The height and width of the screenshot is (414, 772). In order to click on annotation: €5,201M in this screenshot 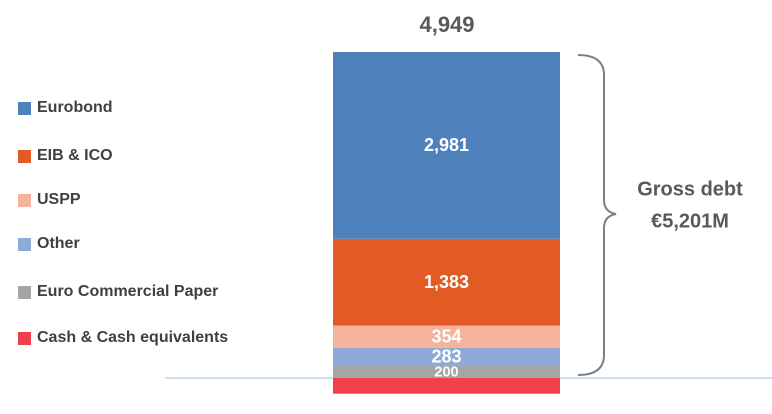, I will do `click(690, 221)`.